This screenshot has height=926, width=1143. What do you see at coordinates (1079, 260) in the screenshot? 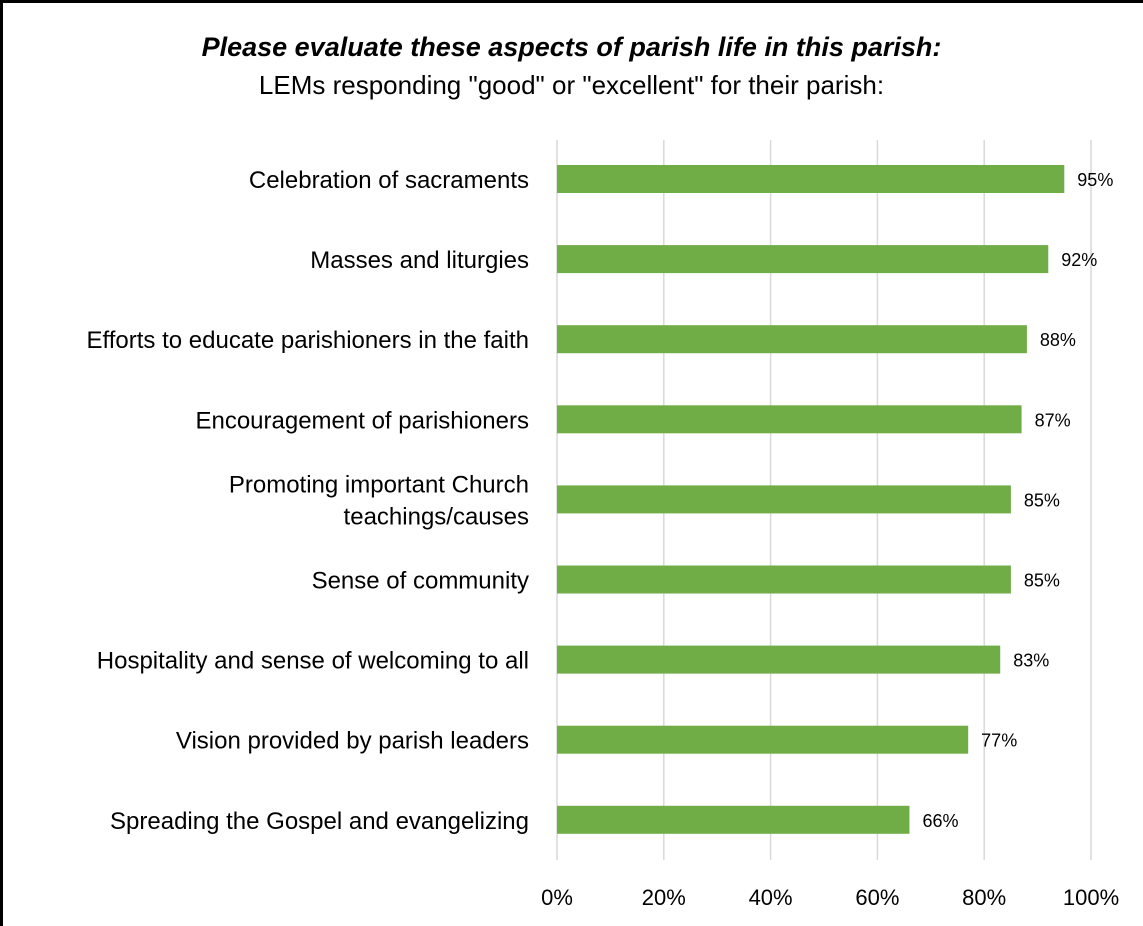
I see `data-label: 92%` at bounding box center [1079, 260].